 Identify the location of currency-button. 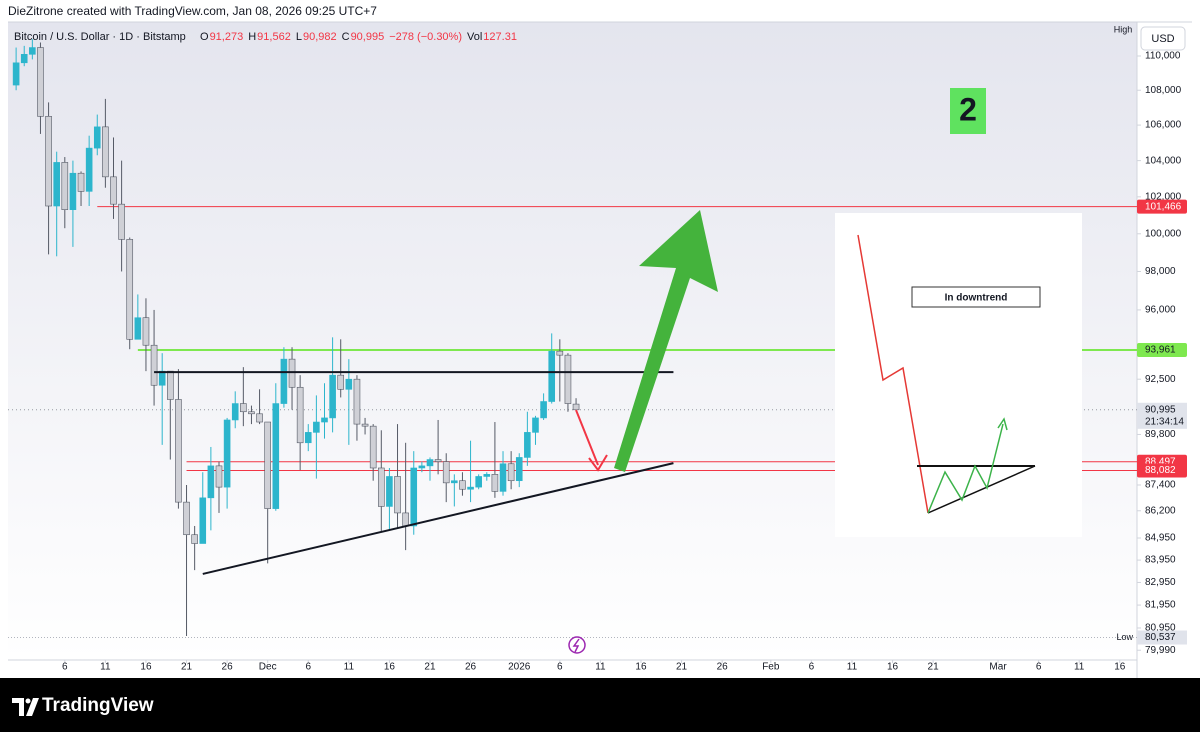
(1163, 38).